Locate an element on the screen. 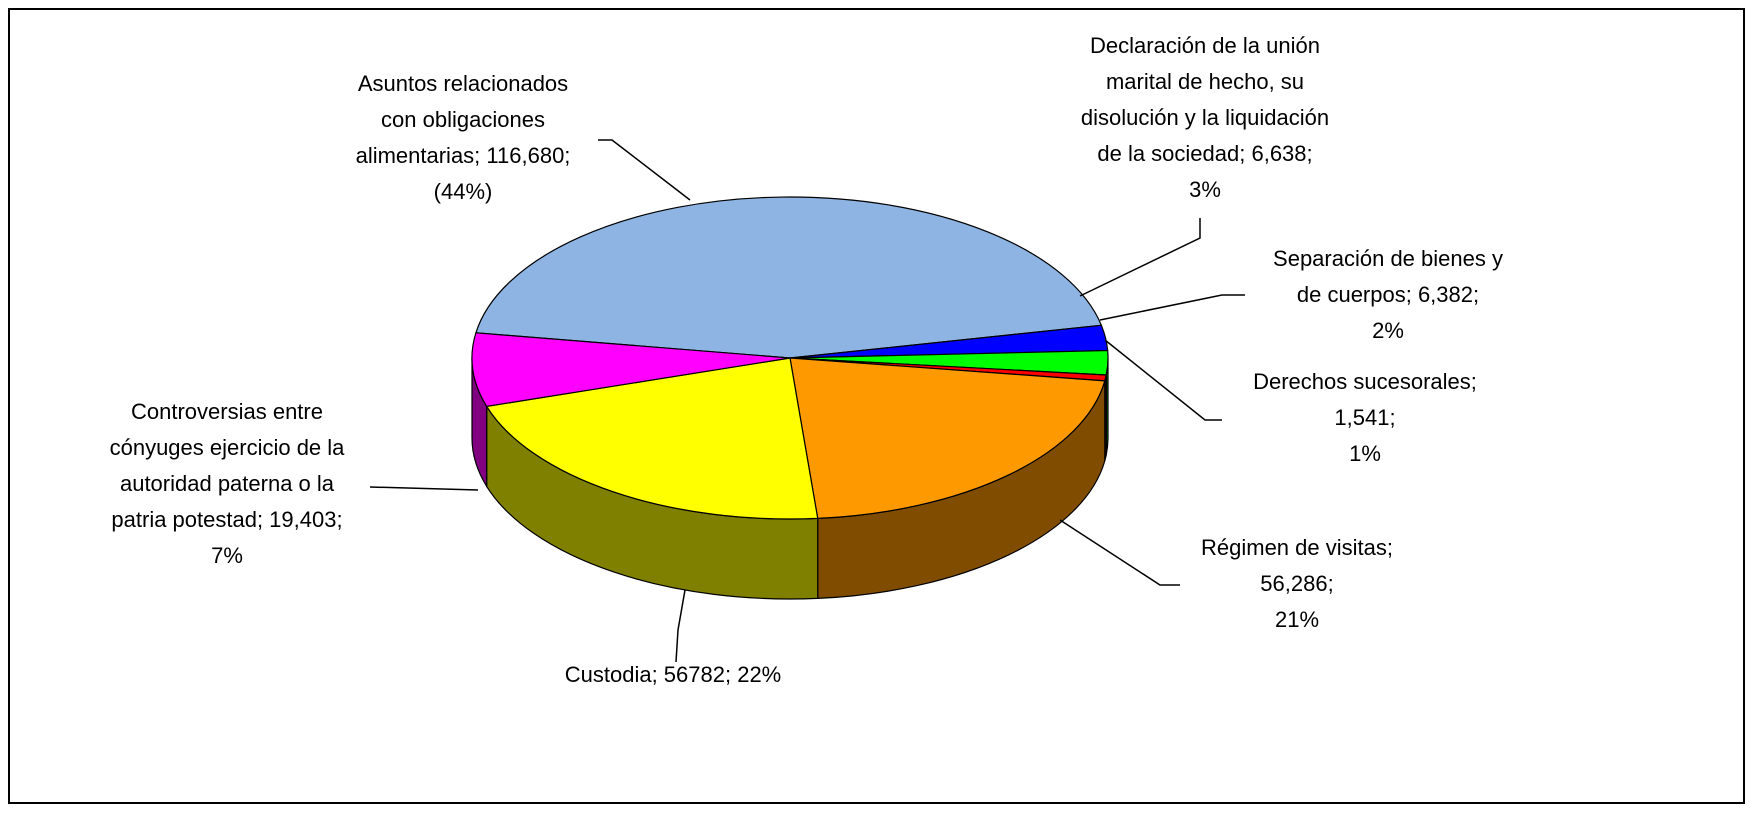 This screenshot has height=813, width=1754. data-label: disolución y la liquidación is located at coordinates (1205, 117).